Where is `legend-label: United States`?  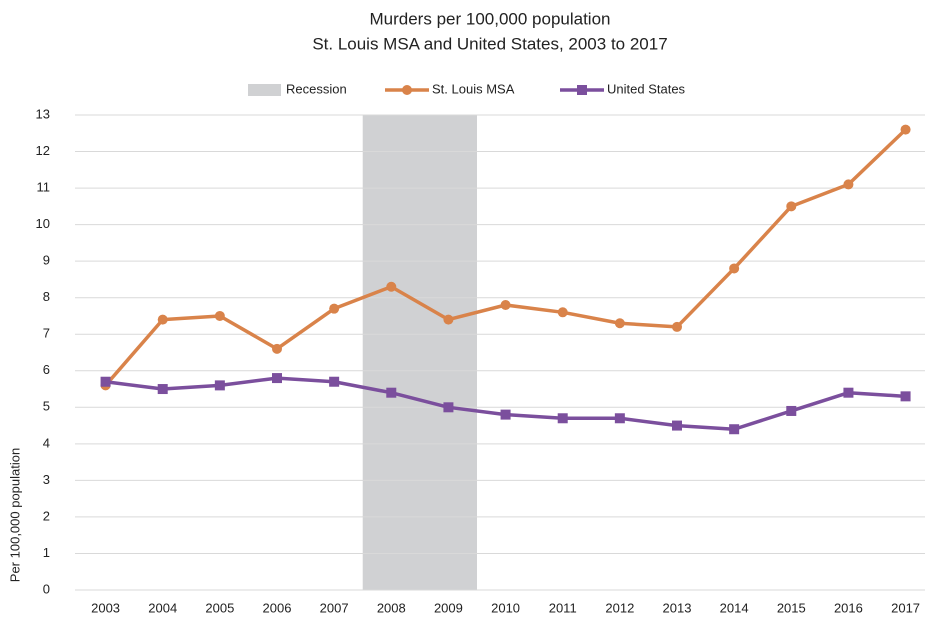 legend-label: United States is located at coordinates (646, 88).